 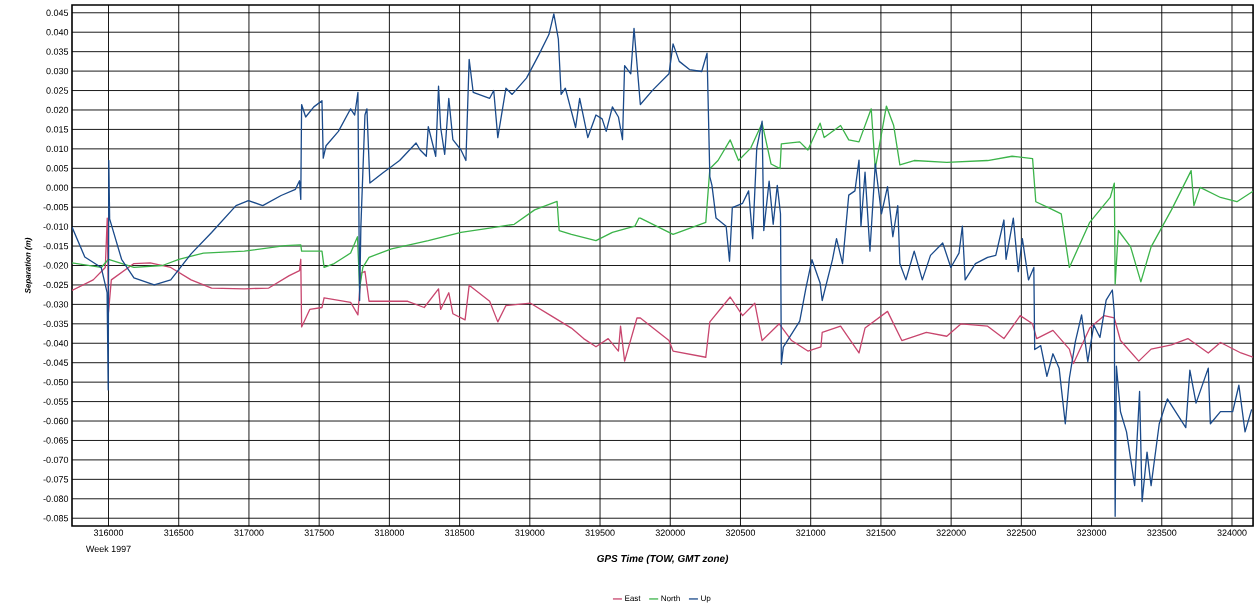 I want to click on x-tick-label: 321000, so click(x=811, y=532).